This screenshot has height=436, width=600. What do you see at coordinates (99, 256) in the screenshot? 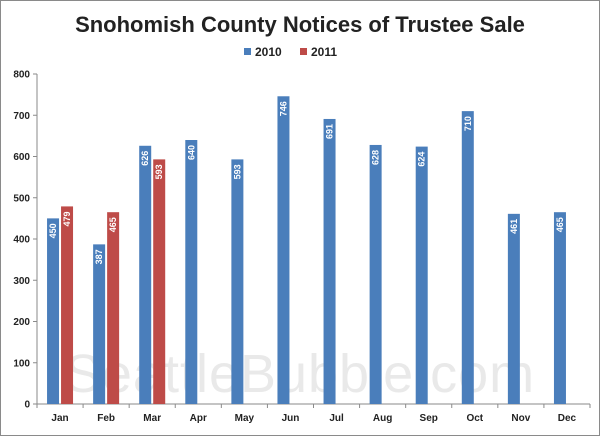
I see `bar-value-label: 387` at bounding box center [99, 256].